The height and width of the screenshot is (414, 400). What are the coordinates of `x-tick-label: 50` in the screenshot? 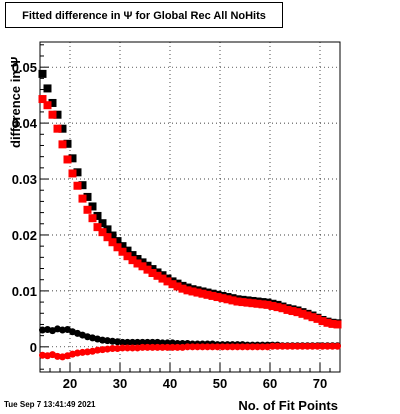 It's located at (220, 383).